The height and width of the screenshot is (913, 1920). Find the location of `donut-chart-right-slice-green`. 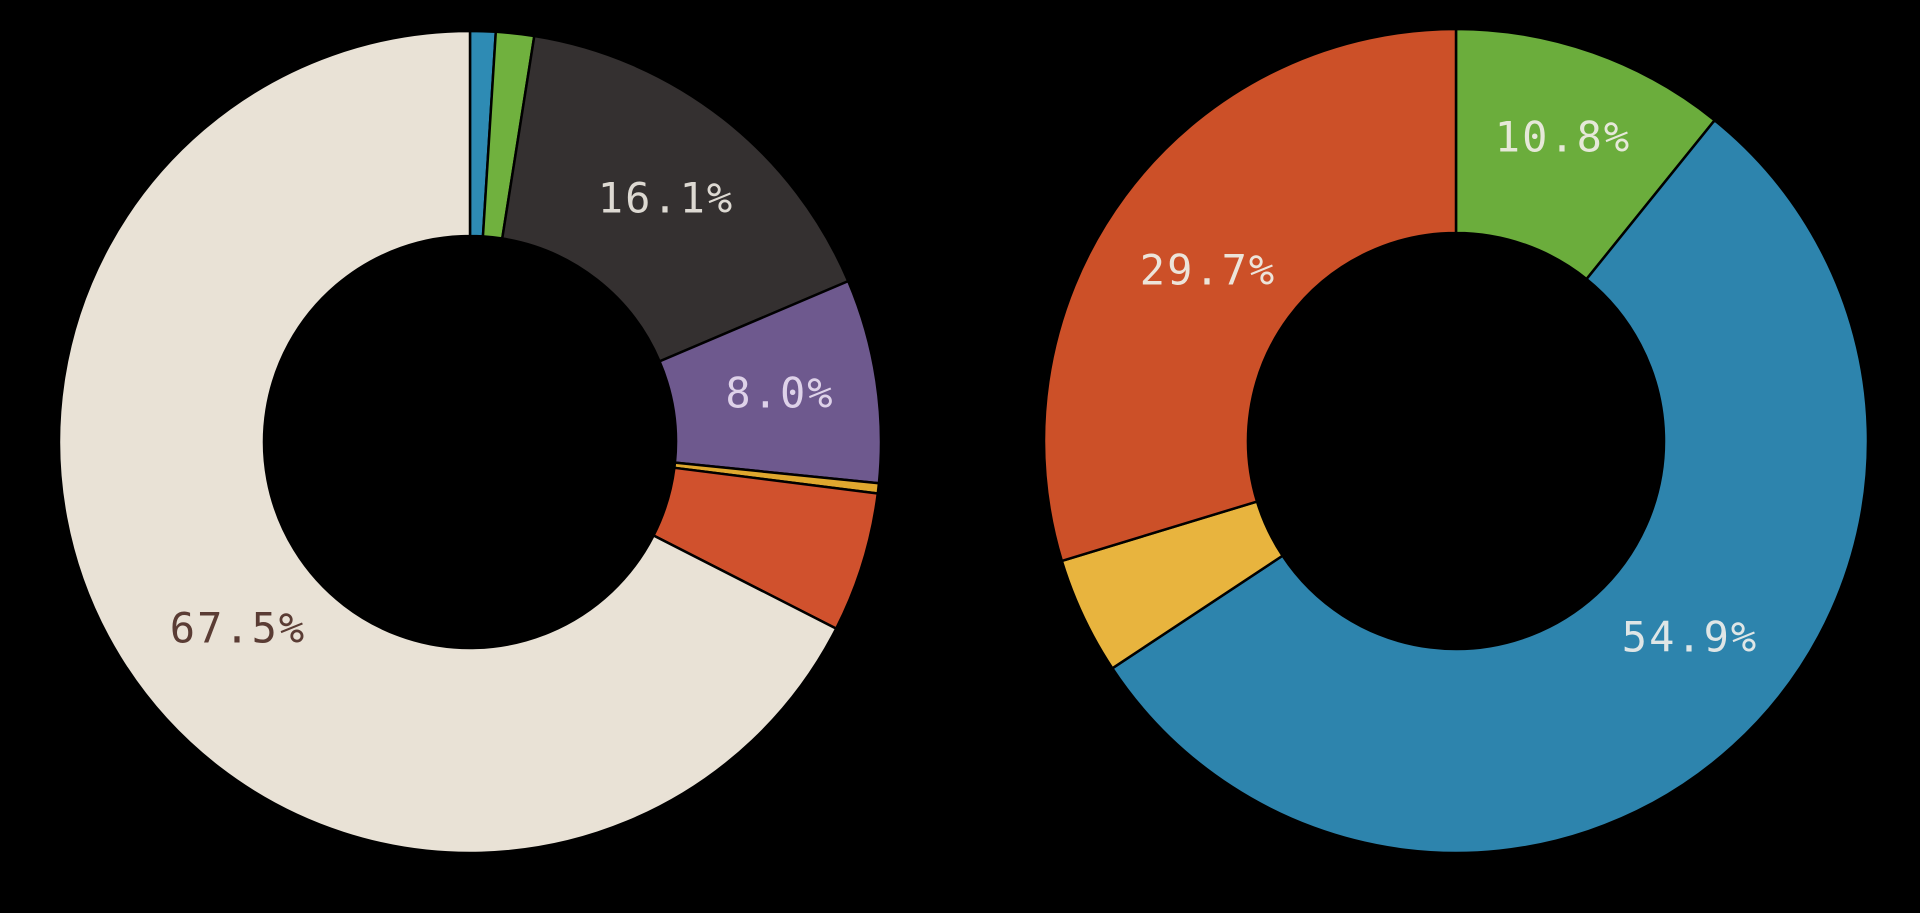

donut-chart-right-slice-green is located at coordinates (1585, 154).